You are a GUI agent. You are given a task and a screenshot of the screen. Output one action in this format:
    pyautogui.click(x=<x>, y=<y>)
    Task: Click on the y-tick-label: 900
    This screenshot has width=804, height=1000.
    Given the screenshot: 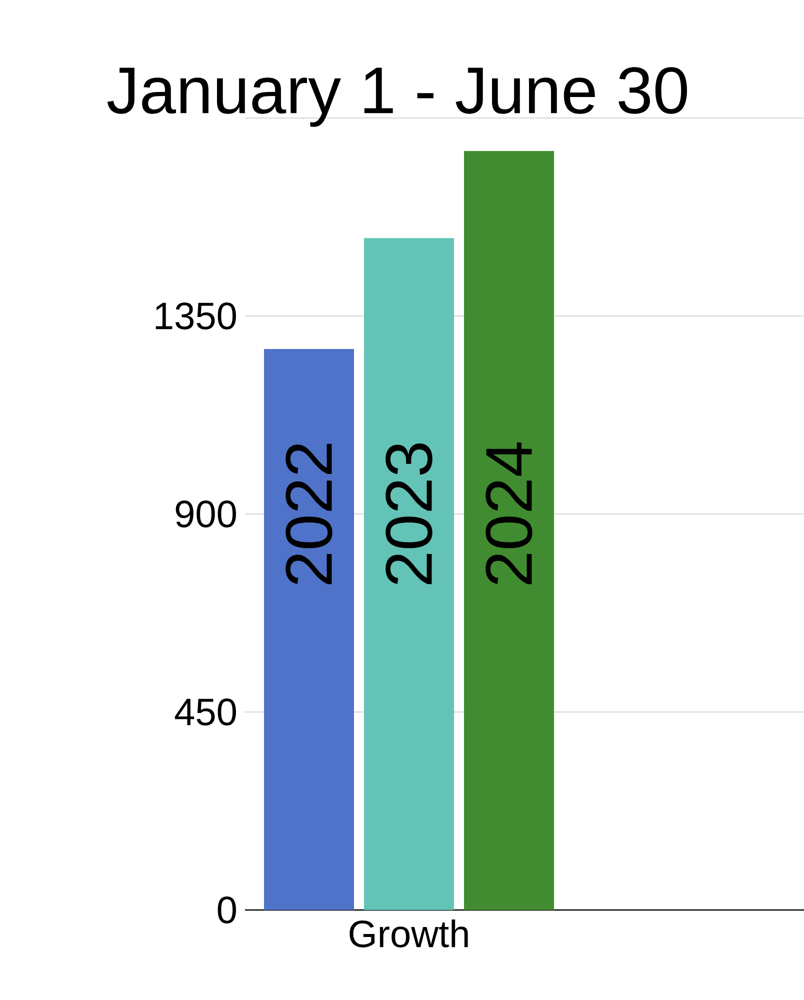 What is the action you would take?
    pyautogui.click(x=206, y=514)
    